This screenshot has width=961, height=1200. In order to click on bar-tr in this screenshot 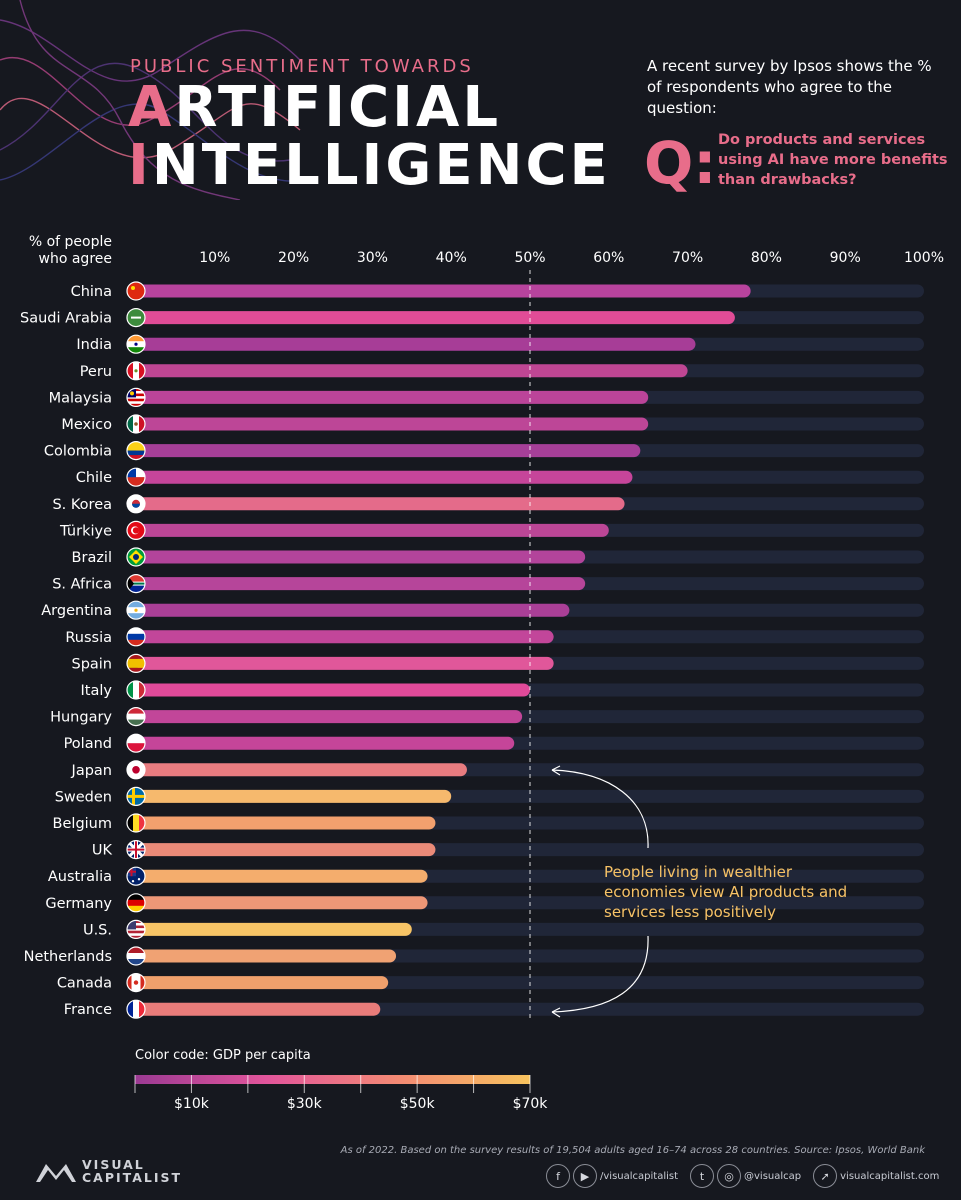, I will do `click(372, 530)`.